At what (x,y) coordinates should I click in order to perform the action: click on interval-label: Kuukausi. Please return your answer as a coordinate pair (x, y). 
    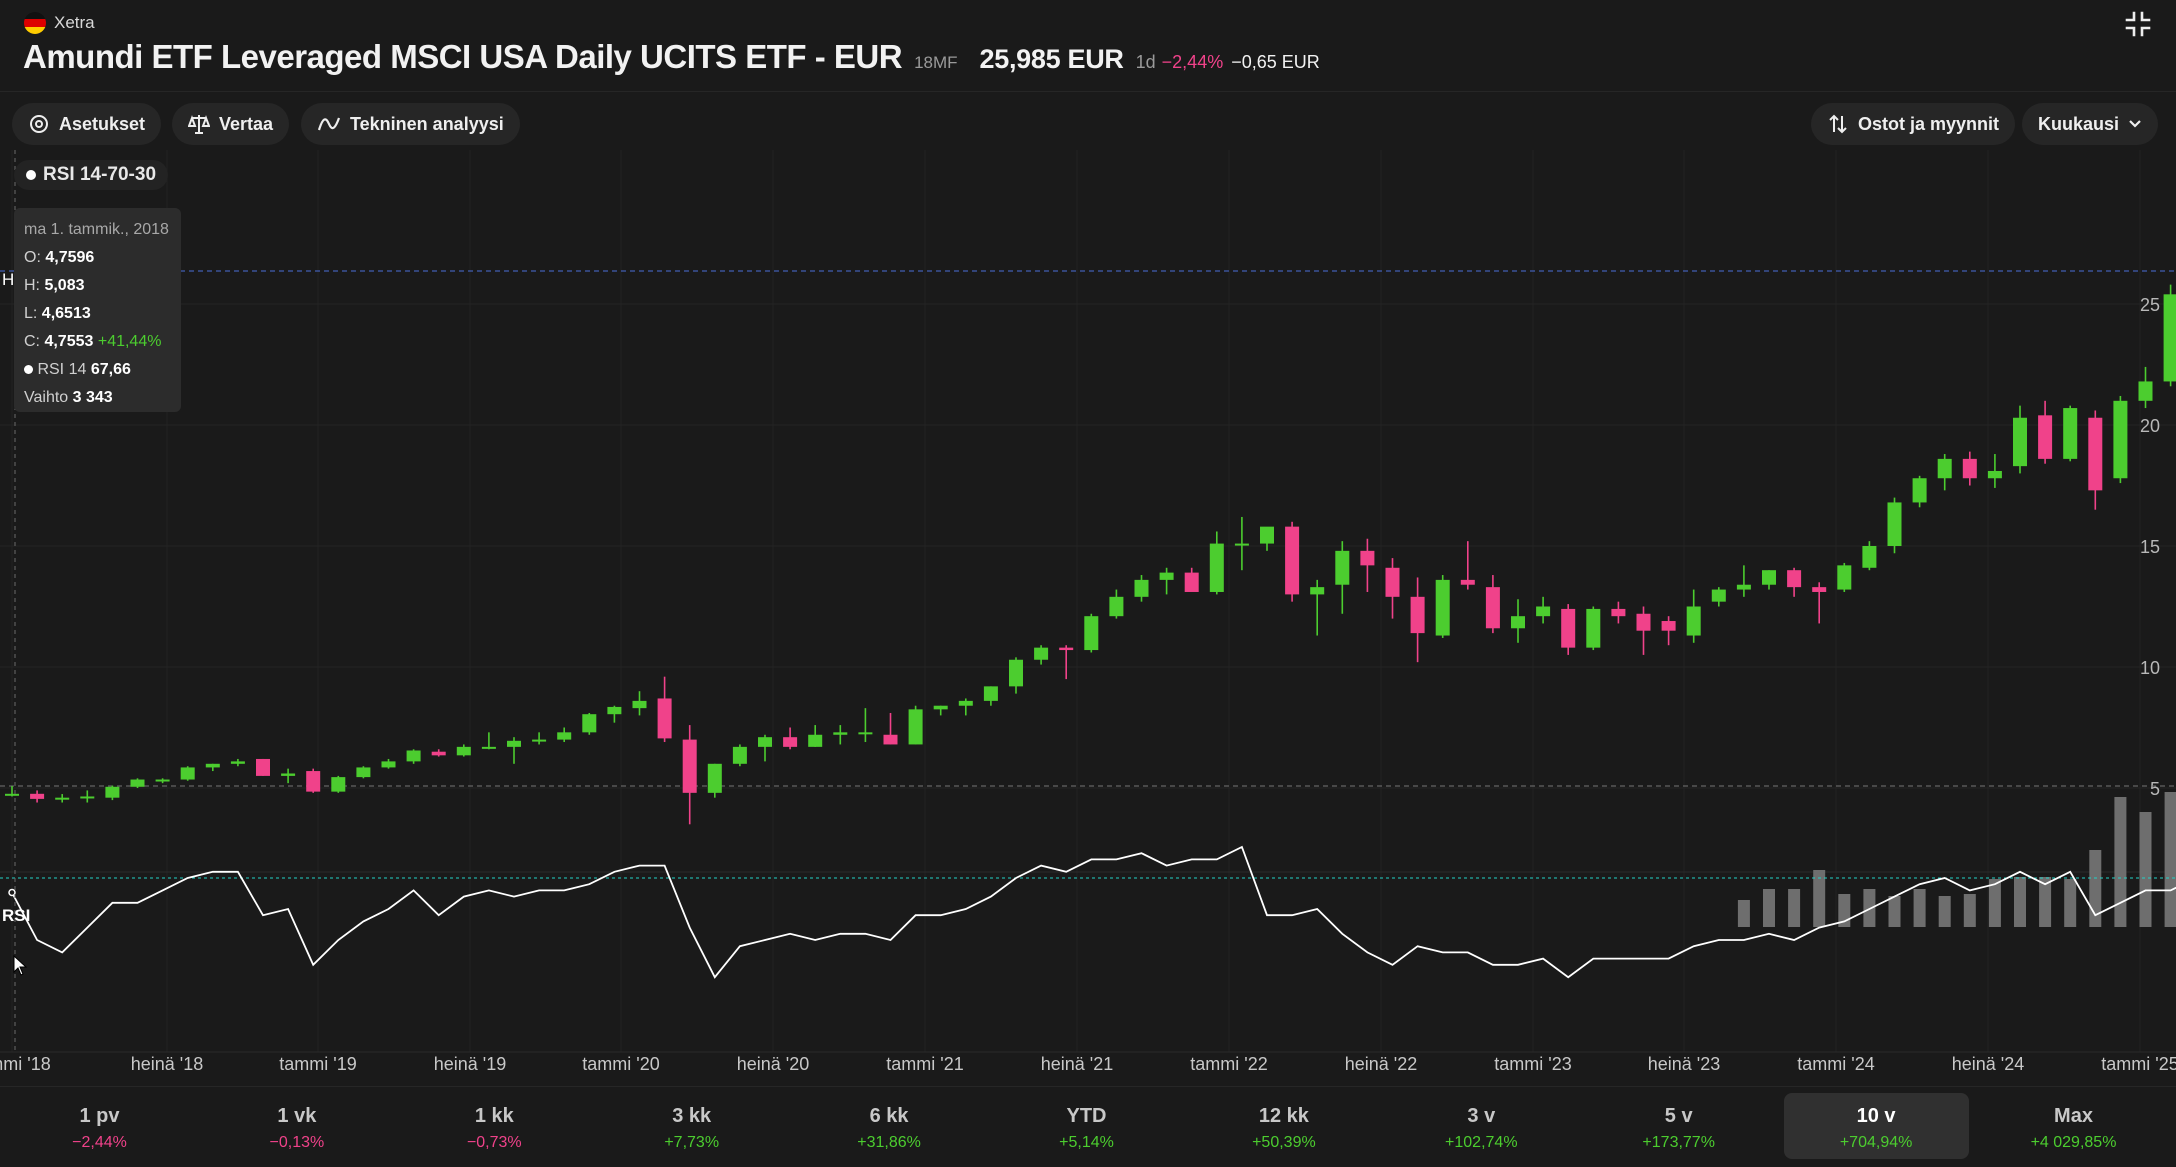
    Looking at the image, I should click on (2079, 123).